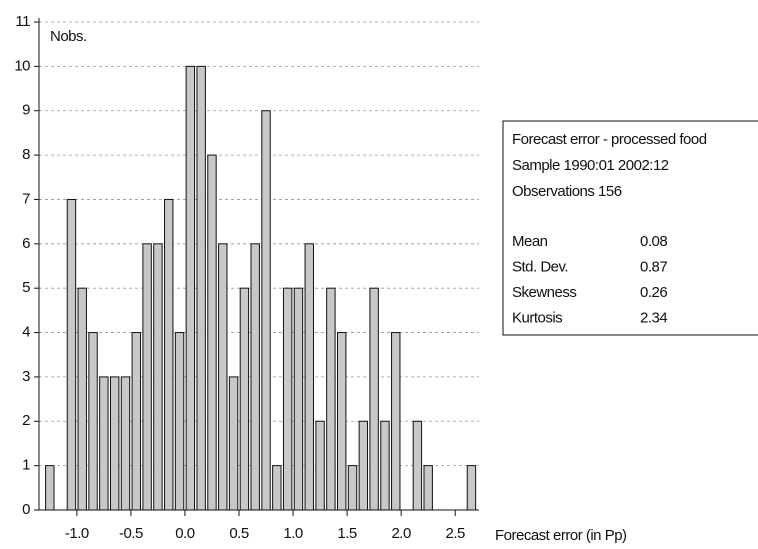 The width and height of the screenshot is (758, 549). I want to click on y-tick-label: 5, so click(26, 287).